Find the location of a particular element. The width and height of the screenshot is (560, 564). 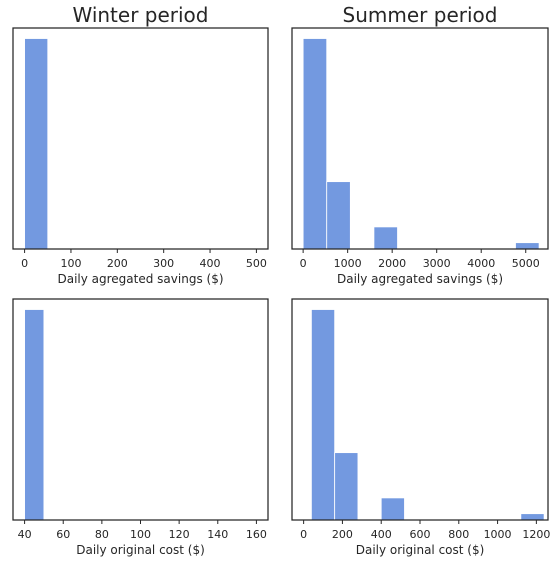

x-tick-label: 60 is located at coordinates (63, 534).